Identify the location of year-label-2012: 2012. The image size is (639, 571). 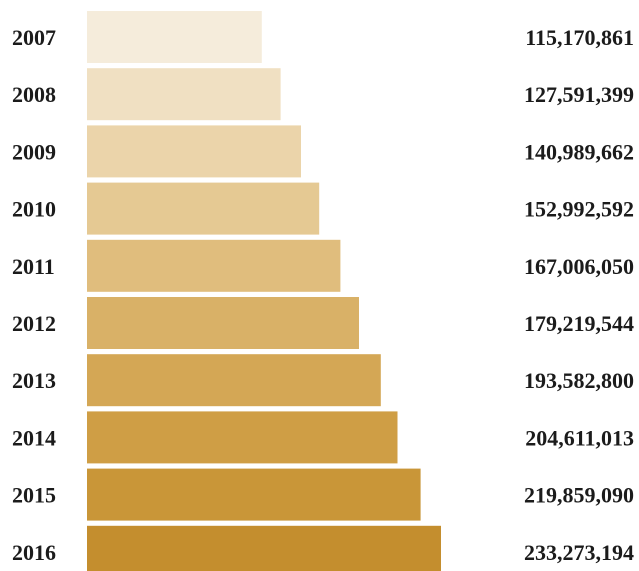
(34, 323).